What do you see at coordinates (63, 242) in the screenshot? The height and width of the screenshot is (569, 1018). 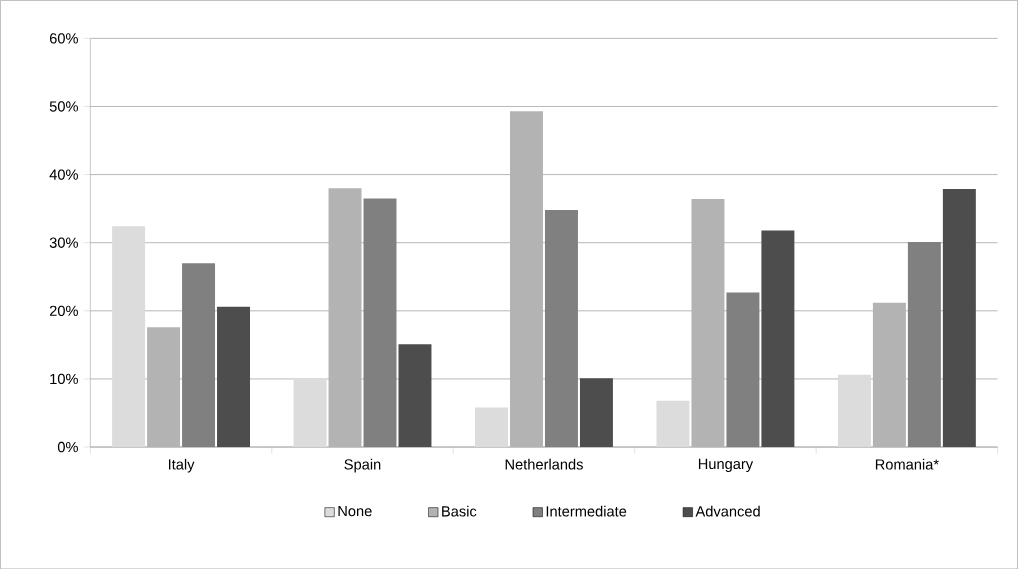 I see `y-tick-label: 30%` at bounding box center [63, 242].